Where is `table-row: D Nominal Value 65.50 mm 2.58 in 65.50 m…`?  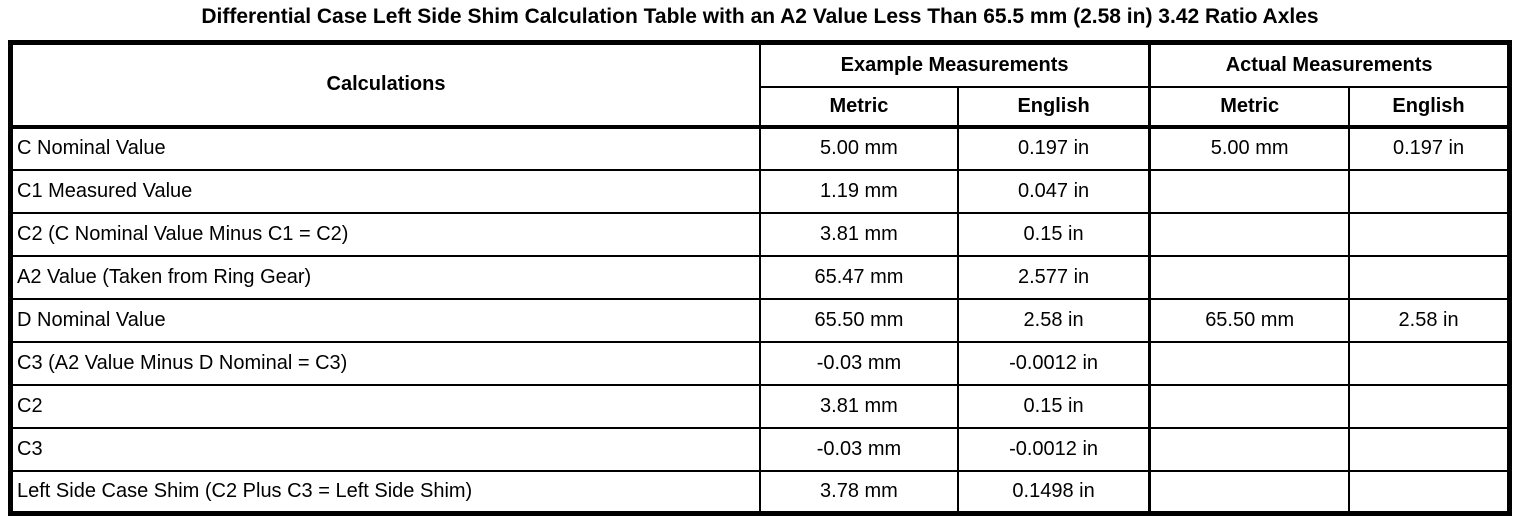 table-row: D Nominal Value 65.50 mm 2.58 in 65.50 m… is located at coordinates (760, 320).